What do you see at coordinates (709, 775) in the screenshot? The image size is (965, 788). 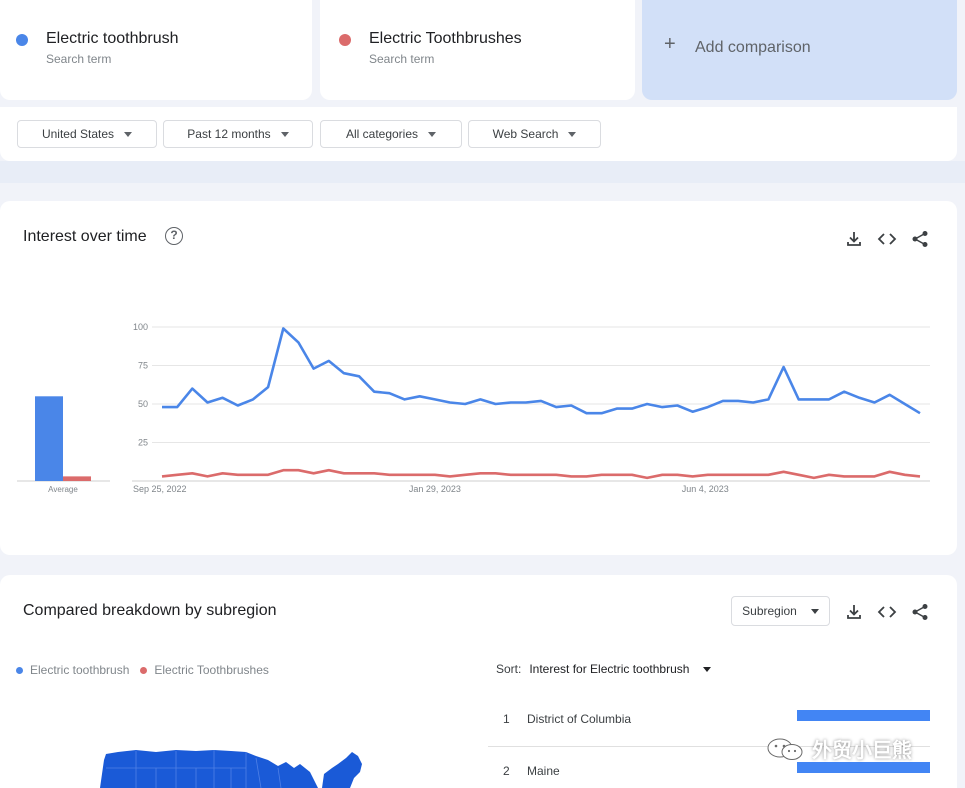 I see `region-row: 2 Maine` at bounding box center [709, 775].